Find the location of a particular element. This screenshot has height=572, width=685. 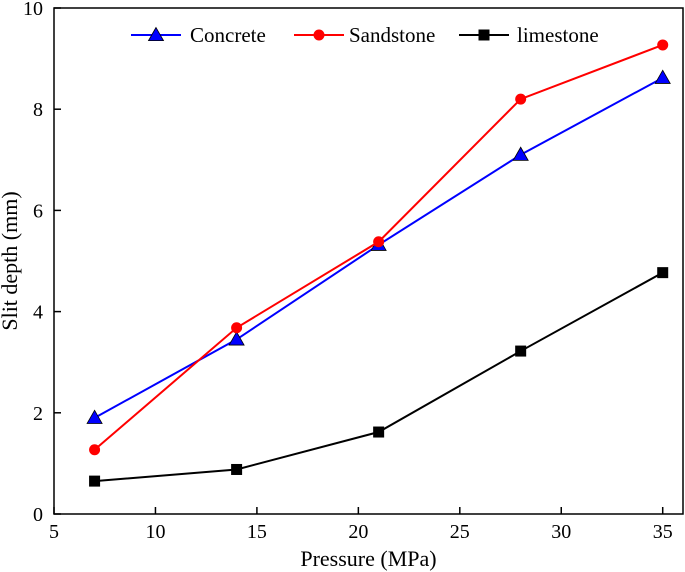

x-tick-label: 20 is located at coordinates (358, 532).